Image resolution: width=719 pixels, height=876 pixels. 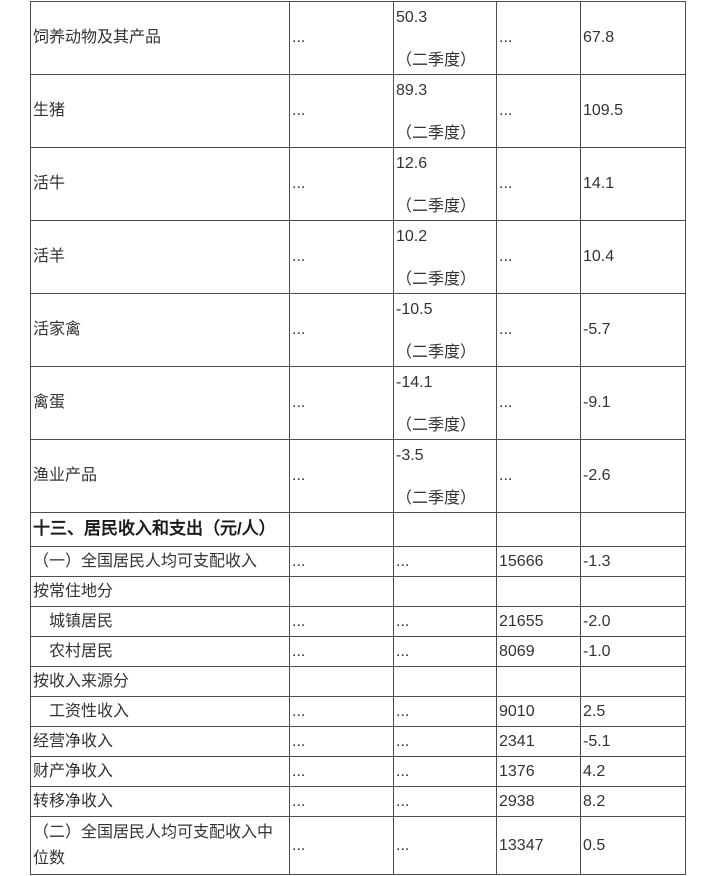 I want to click on indicator-label-cell: 生猪, so click(x=160, y=111).